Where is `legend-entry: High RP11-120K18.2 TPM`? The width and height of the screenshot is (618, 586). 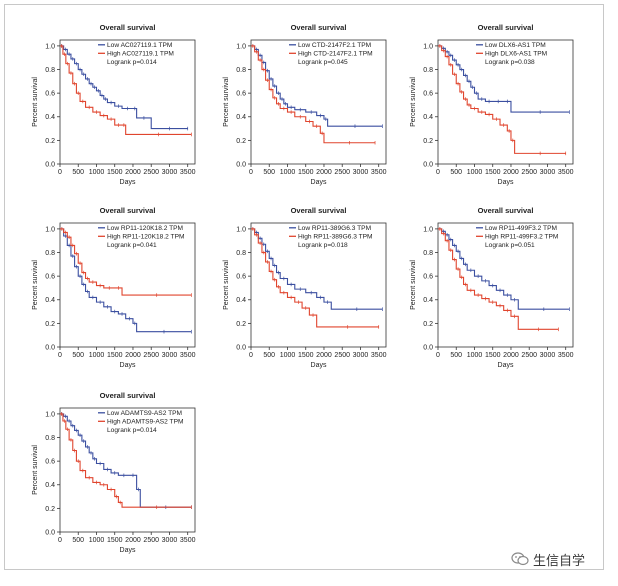
legend-entry: High RP11-120K18.2 TPM is located at coordinates (145, 237).